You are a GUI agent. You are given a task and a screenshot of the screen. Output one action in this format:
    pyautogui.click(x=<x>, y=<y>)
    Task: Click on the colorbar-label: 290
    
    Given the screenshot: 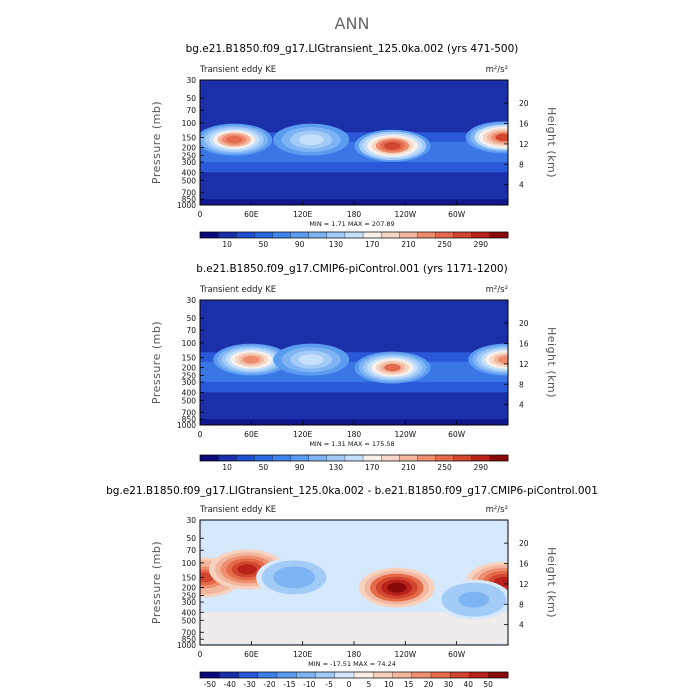 What is the action you would take?
    pyautogui.click(x=481, y=467)
    